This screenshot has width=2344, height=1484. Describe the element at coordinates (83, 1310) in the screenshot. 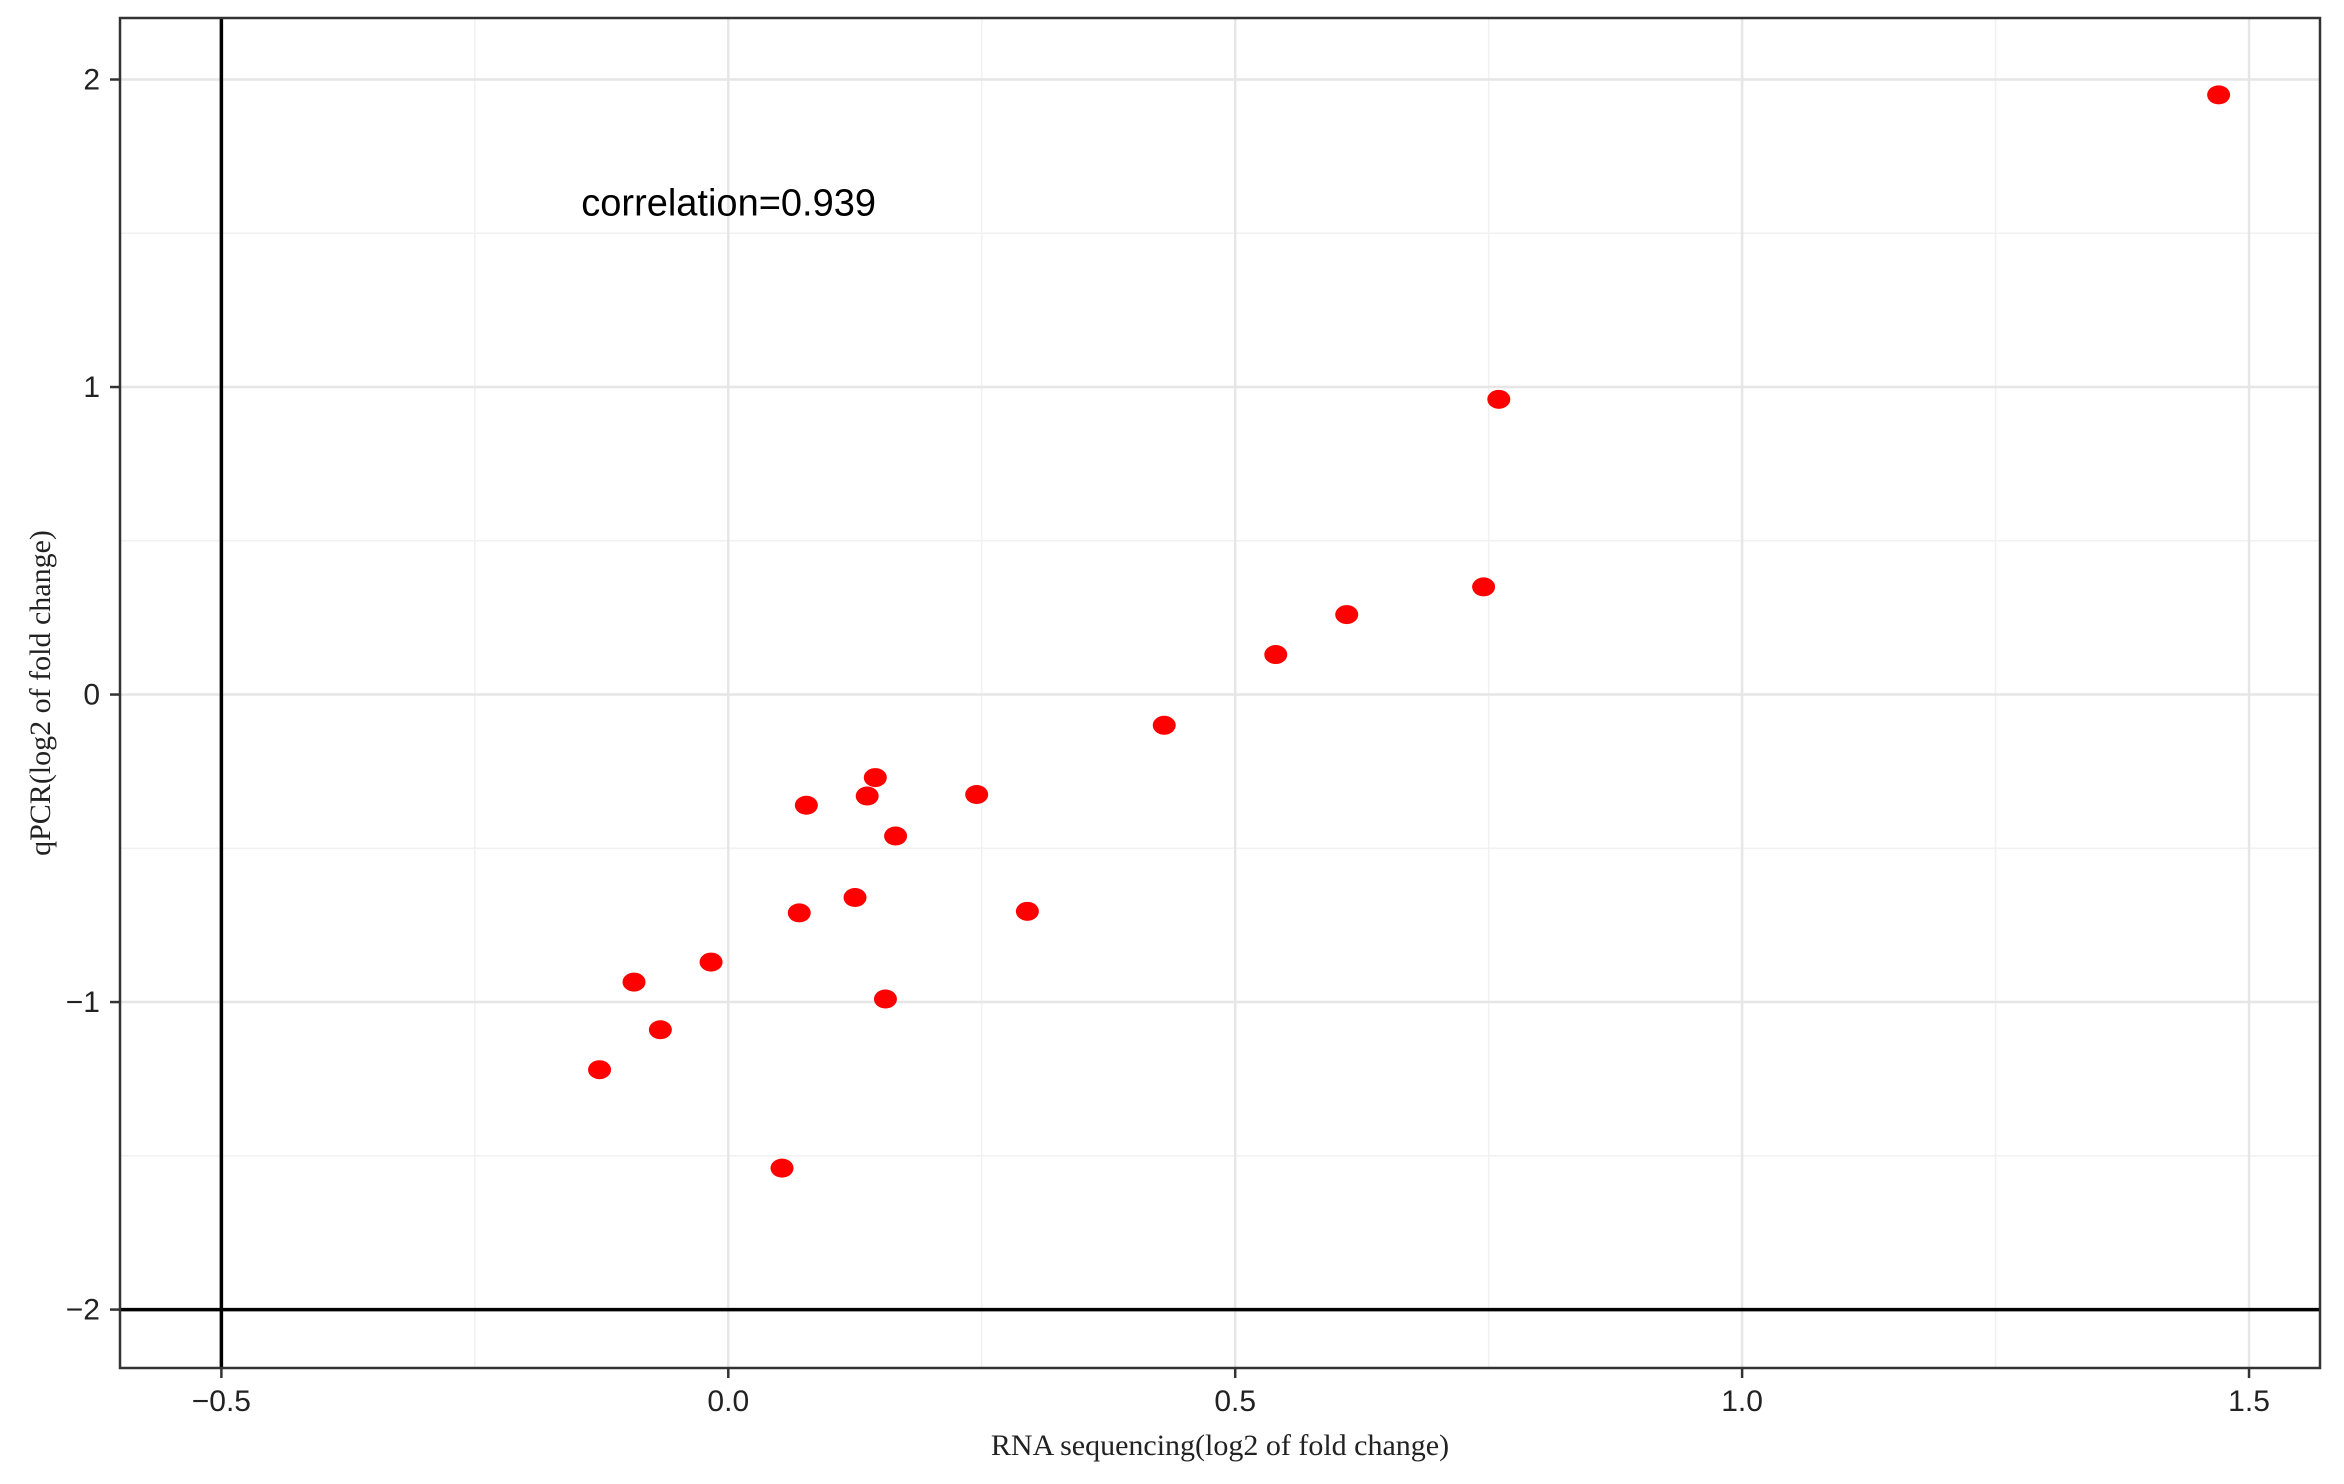

I see `y-tick-label: −2` at that location.